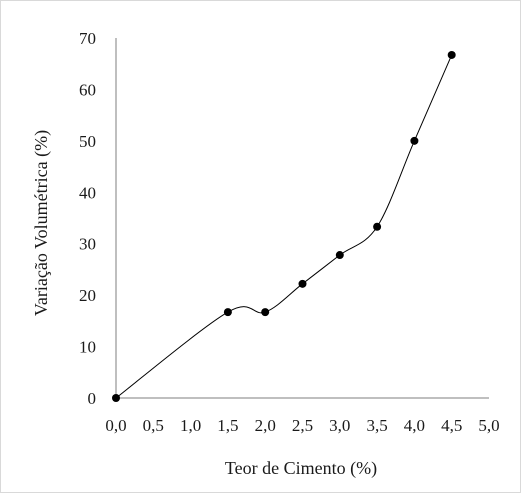 Image resolution: width=521 pixels, height=494 pixels. What do you see at coordinates (301, 468) in the screenshot?
I see `x-axis-title: Teor de Cimento (%)` at bounding box center [301, 468].